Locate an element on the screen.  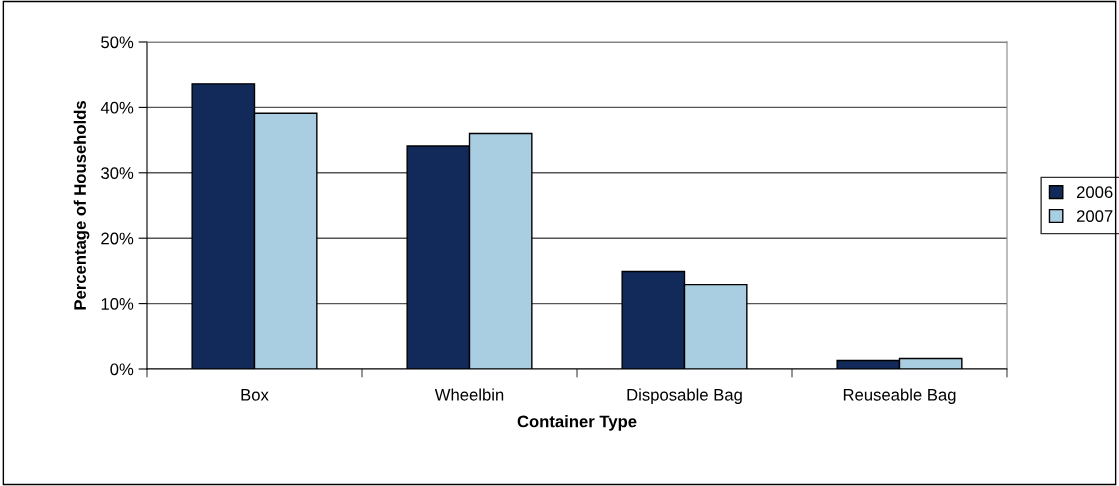
legend-label: 2006 is located at coordinates (1094, 192).